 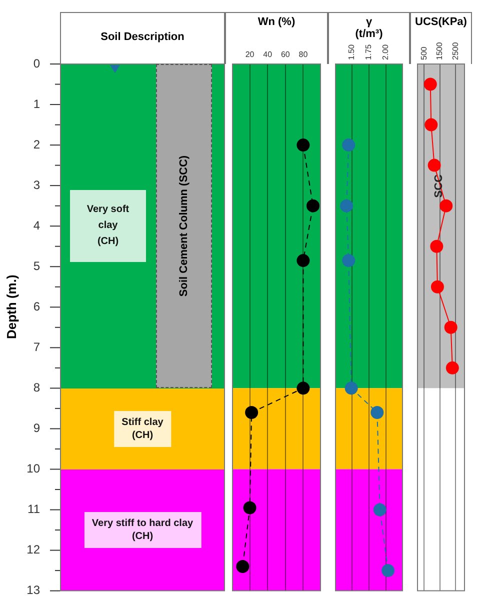 What do you see at coordinates (369, 28) in the screenshot?
I see `chart-title: γ (t/m³)` at bounding box center [369, 28].